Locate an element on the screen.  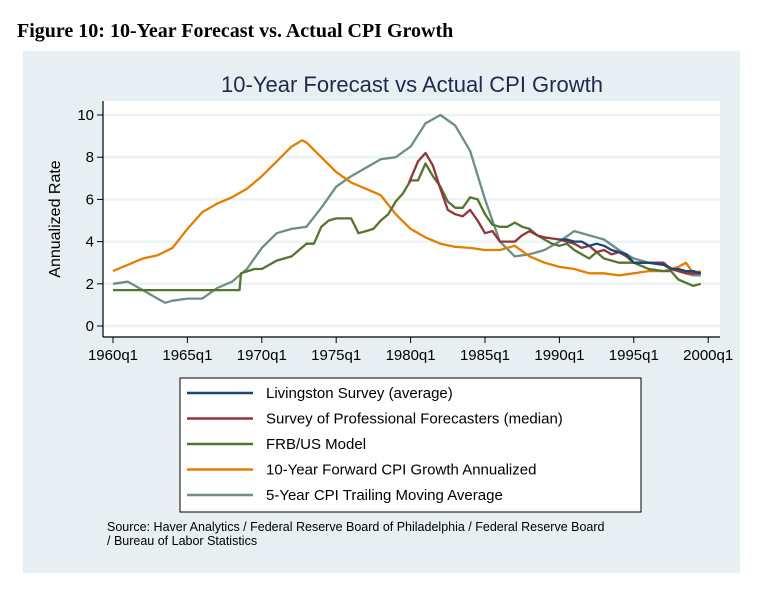
legend-label: 10-Year Forward CPI Growth Annualized is located at coordinates (401, 470).